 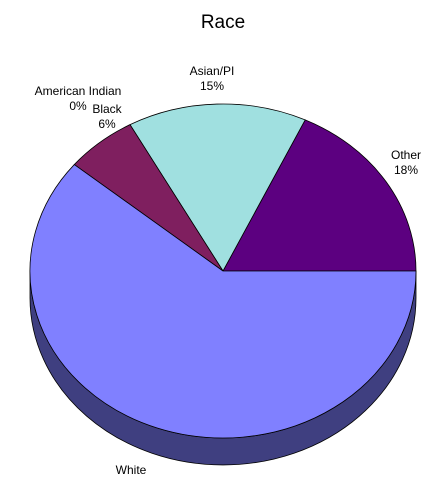 I want to click on slice-label-american-indian: American Indian 0%, so click(x=78, y=98).